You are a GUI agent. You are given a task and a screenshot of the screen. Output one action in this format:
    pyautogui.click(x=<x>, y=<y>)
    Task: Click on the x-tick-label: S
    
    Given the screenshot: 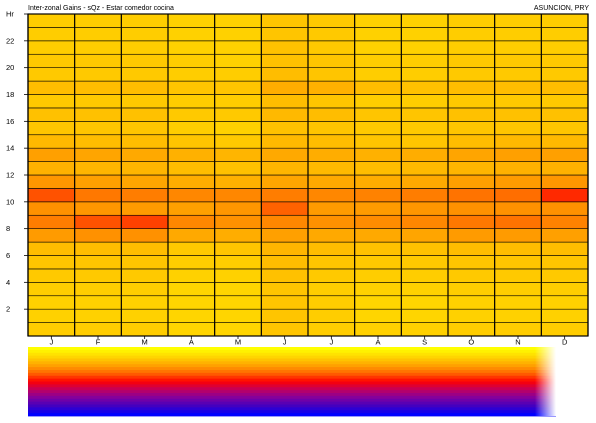 What is the action you would take?
    pyautogui.click(x=424, y=342)
    